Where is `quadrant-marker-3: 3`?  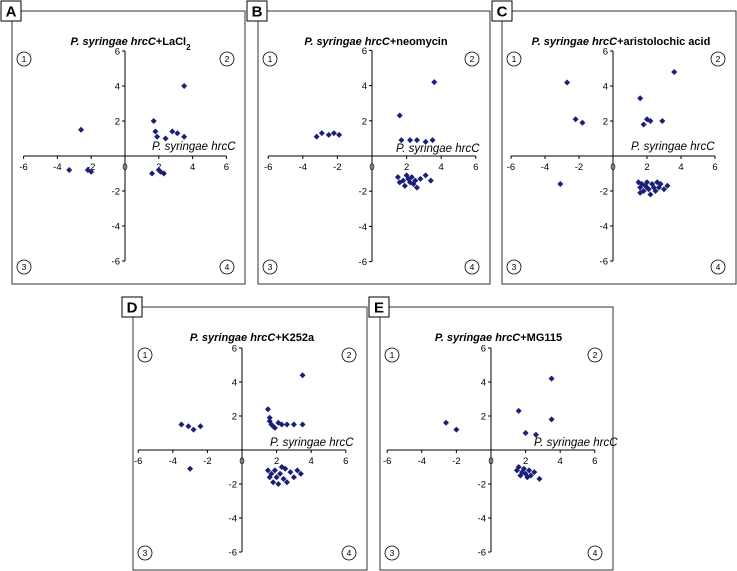
quadrant-marker-3: 3 is located at coordinates (270, 267).